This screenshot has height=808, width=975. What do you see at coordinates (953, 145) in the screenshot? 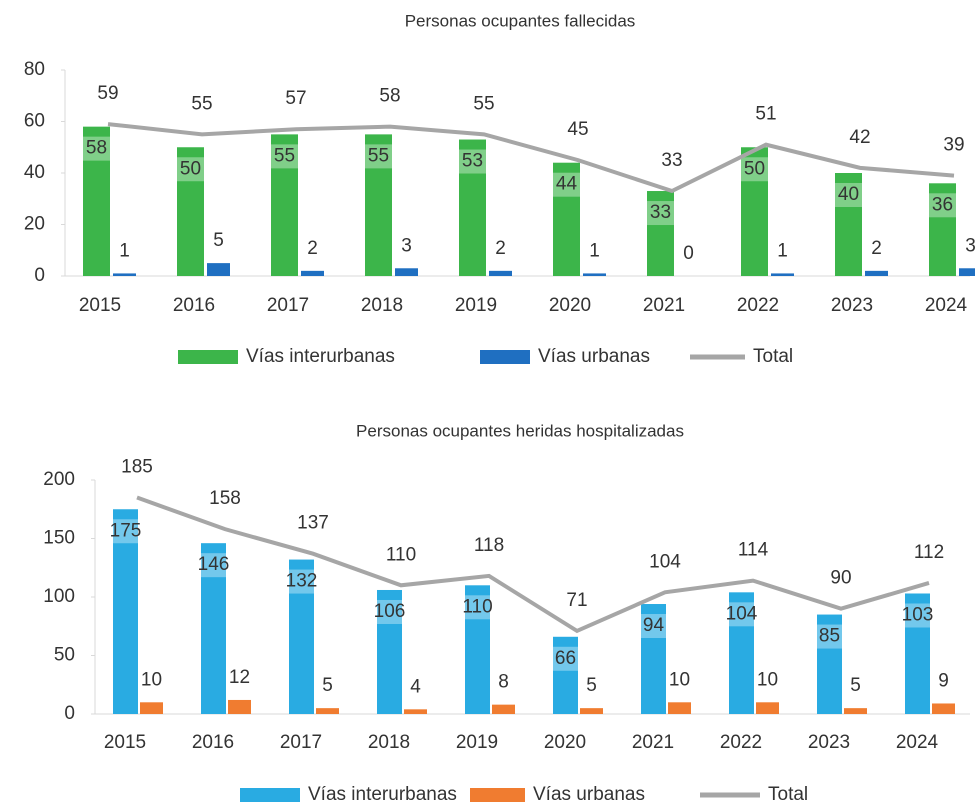
I see `data-label: 39` at bounding box center [953, 145].